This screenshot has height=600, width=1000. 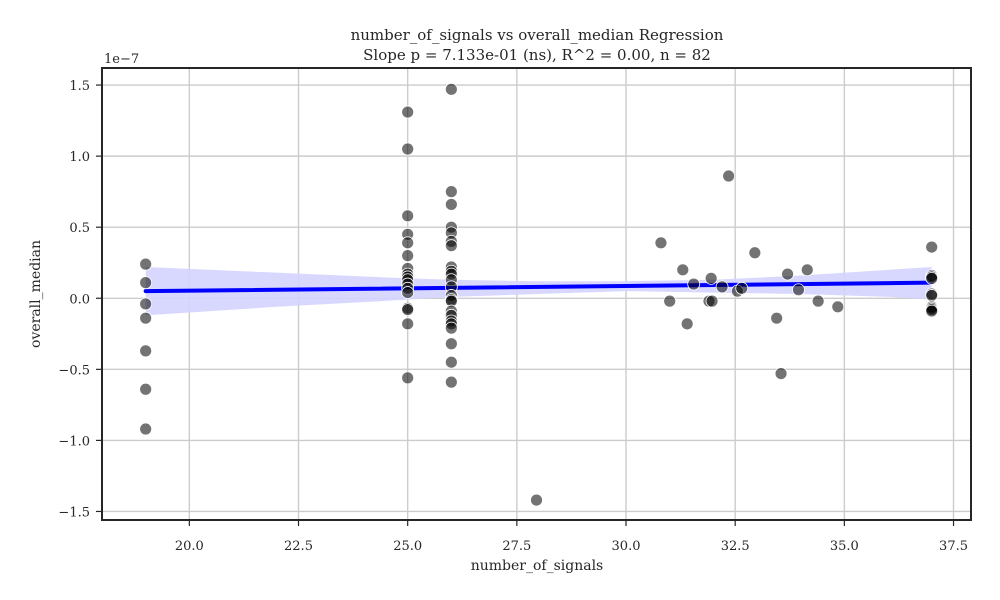 I want to click on x-tick-label: 22.5, so click(x=298, y=546).